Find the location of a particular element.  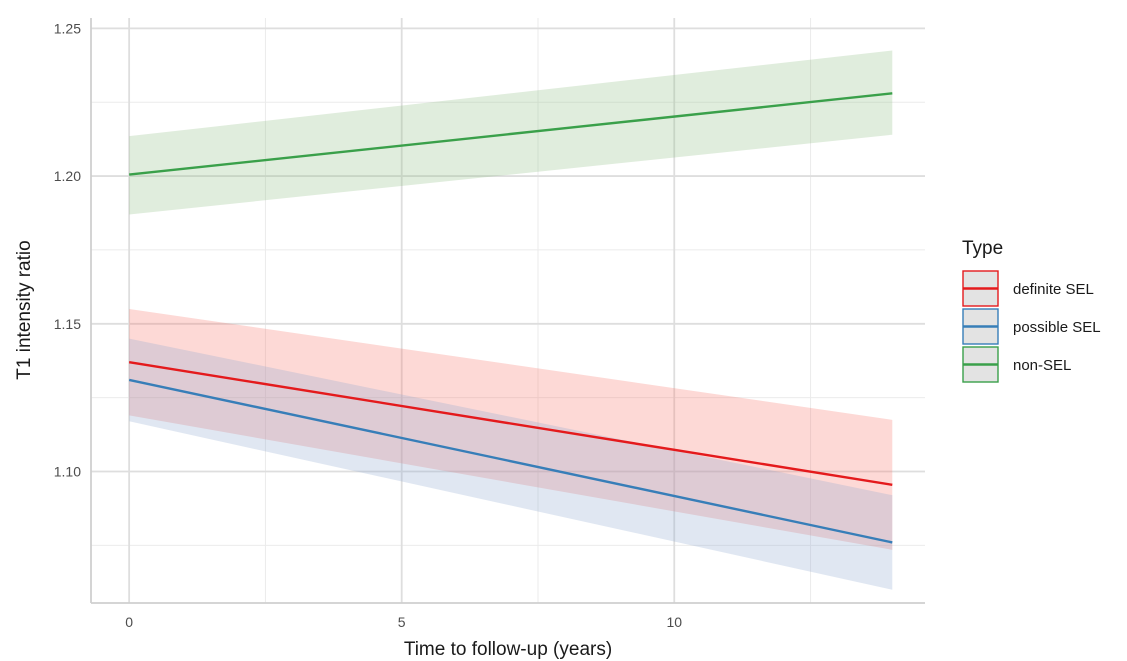

y-tick-label: 1.10 is located at coordinates (67, 472).